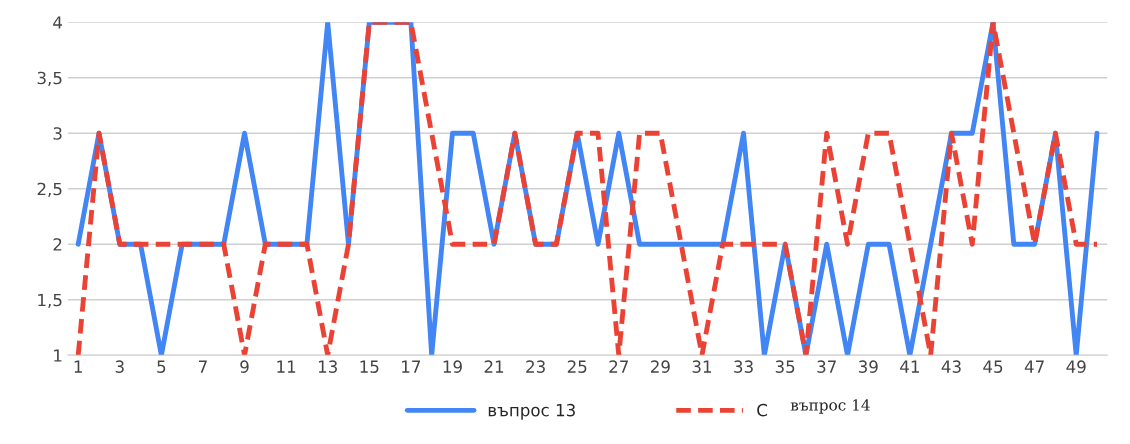 This screenshot has width=1130, height=444. Describe the element at coordinates (244, 366) in the screenshot. I see `x-tick-label: 9` at that location.